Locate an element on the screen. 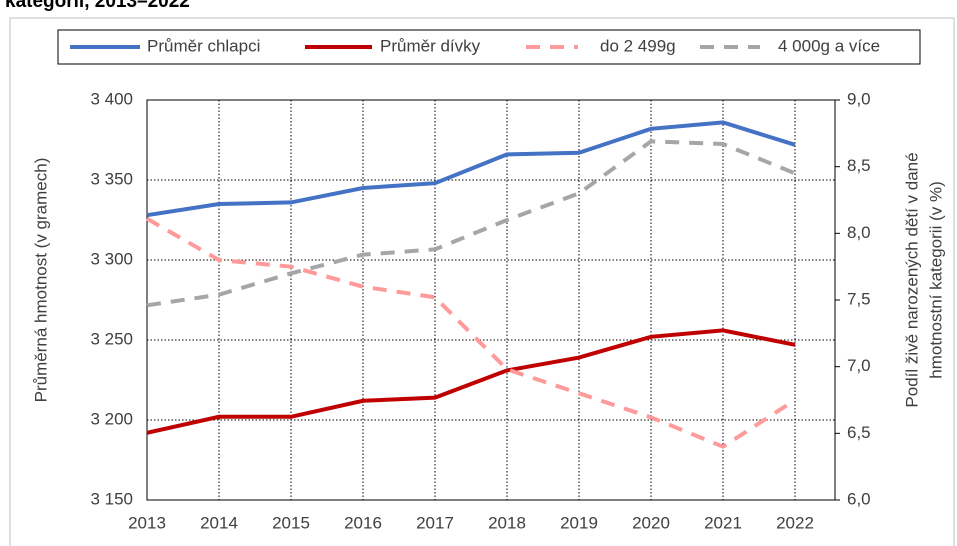 Image resolution: width=957 pixels, height=546 pixels. x-tick-label: 2018 is located at coordinates (507, 522).